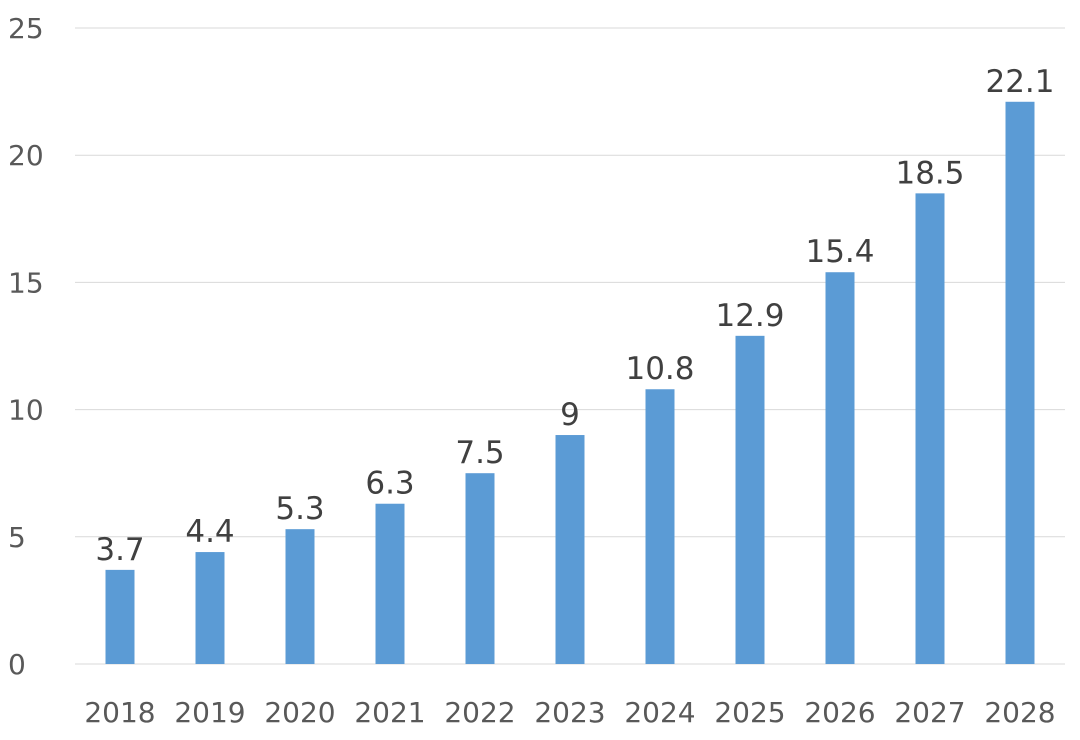  I want to click on y-tick-label: 15, so click(26, 282).